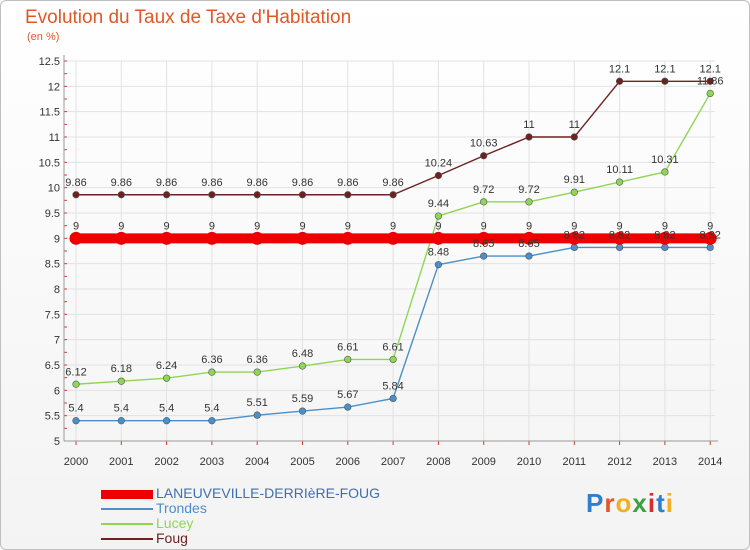 This screenshot has width=750, height=550. What do you see at coordinates (54, 87) in the screenshot?
I see `y-tick-label: 12` at bounding box center [54, 87].